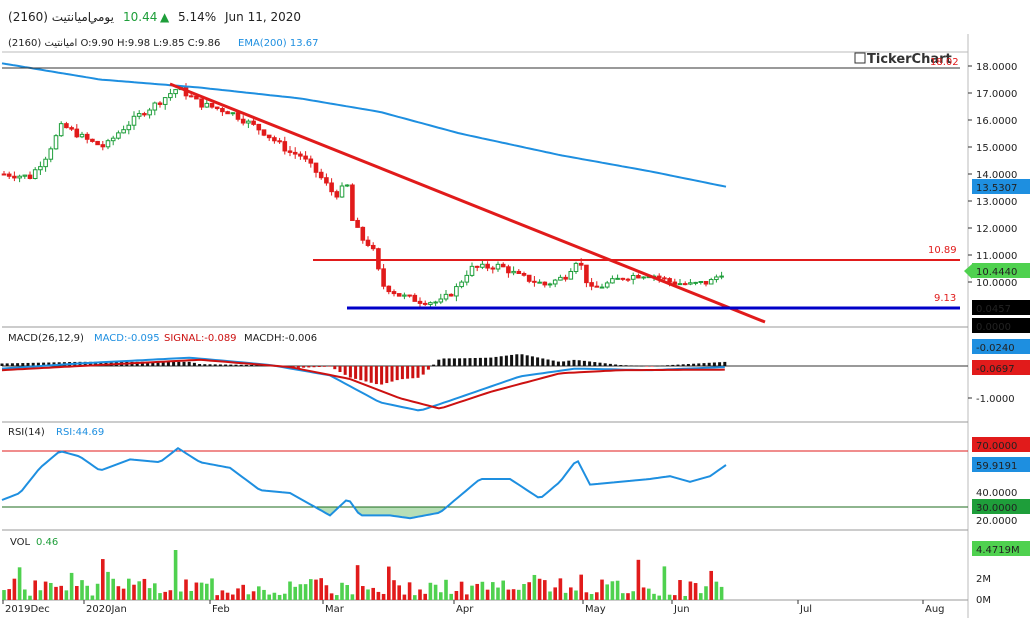  I want to click on macd-value: MACD:-0.095, so click(127, 338).